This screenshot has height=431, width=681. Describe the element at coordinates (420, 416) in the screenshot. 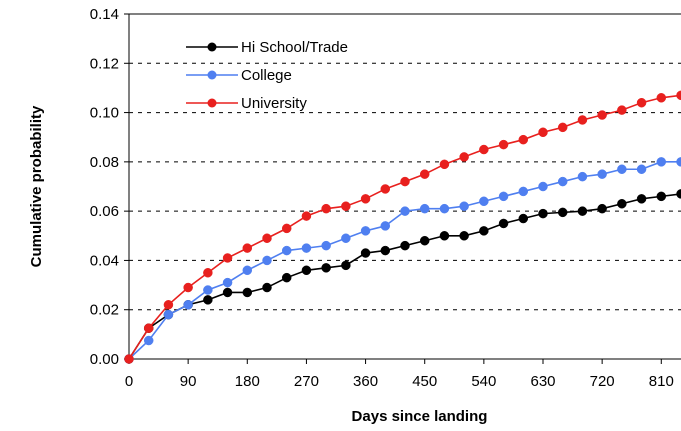

I see `x-axis-title: Days since landing` at that location.